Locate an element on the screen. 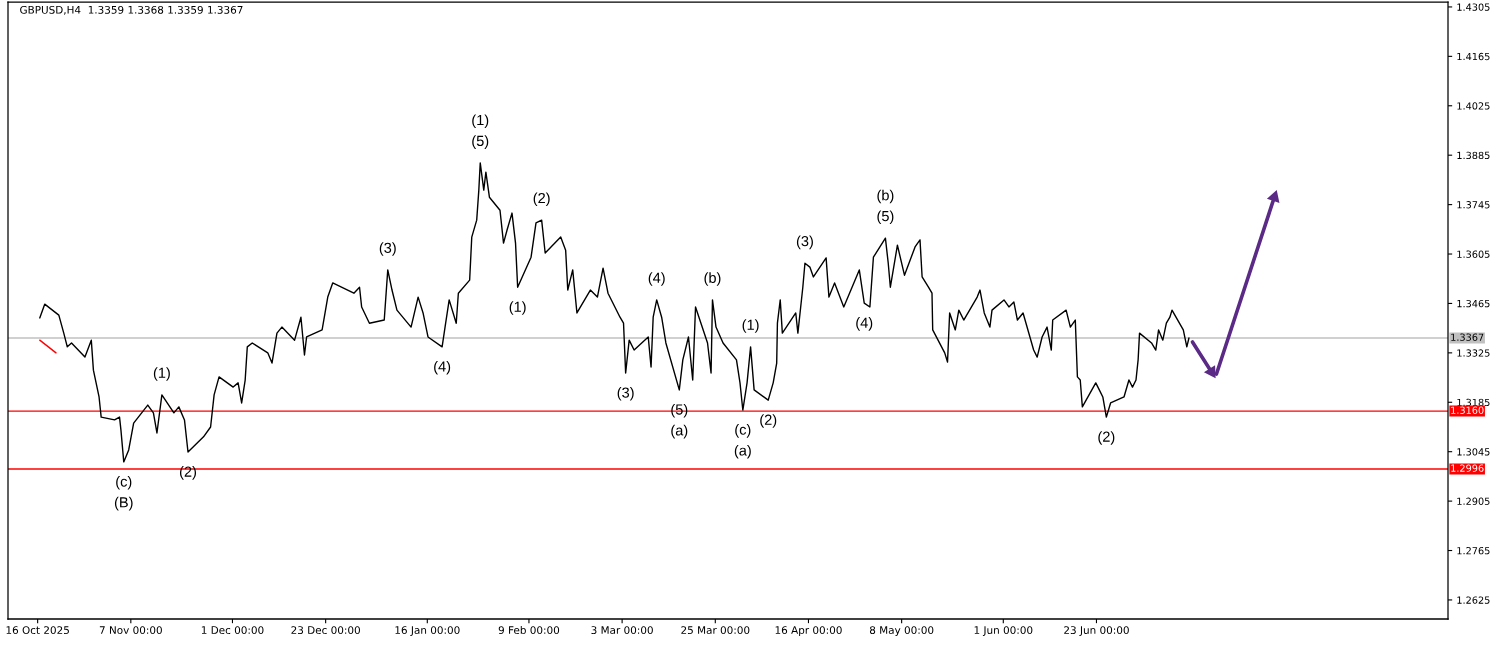  x-tick-label: 16 Jan 00:00 is located at coordinates (427, 631).